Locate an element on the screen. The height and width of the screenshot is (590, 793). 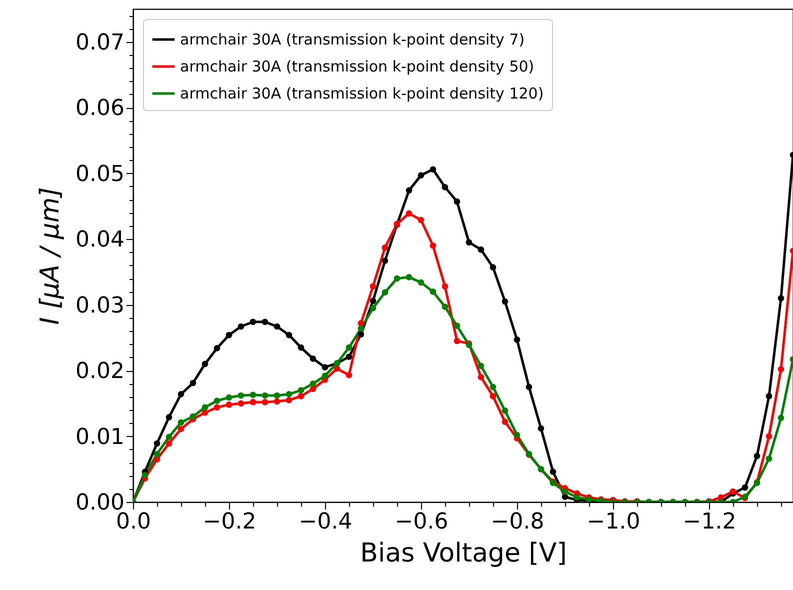
x-tick-label: −0.6 is located at coordinates (421, 522).